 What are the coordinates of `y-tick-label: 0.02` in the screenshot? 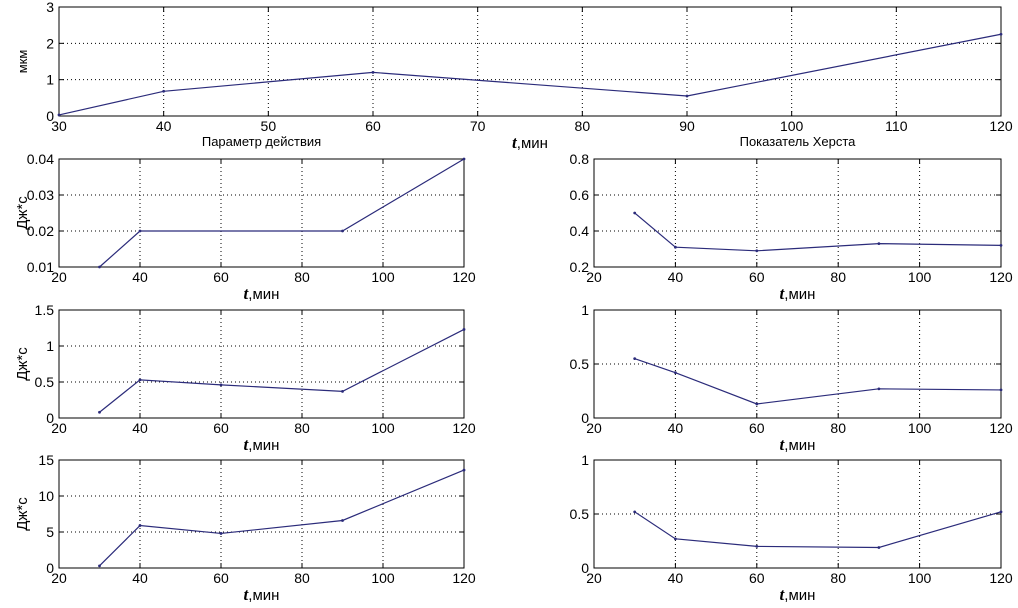 It's located at (40, 231).